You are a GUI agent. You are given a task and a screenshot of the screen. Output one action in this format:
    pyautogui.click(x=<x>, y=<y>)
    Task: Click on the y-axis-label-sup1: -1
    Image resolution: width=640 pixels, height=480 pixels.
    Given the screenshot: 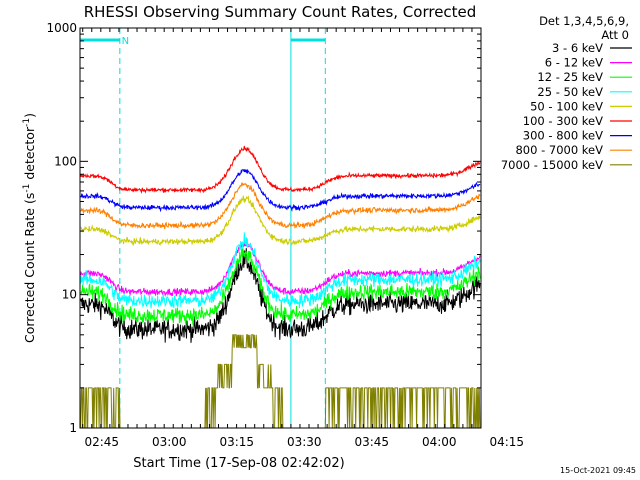 What is the action you would take?
    pyautogui.click(x=27, y=188)
    